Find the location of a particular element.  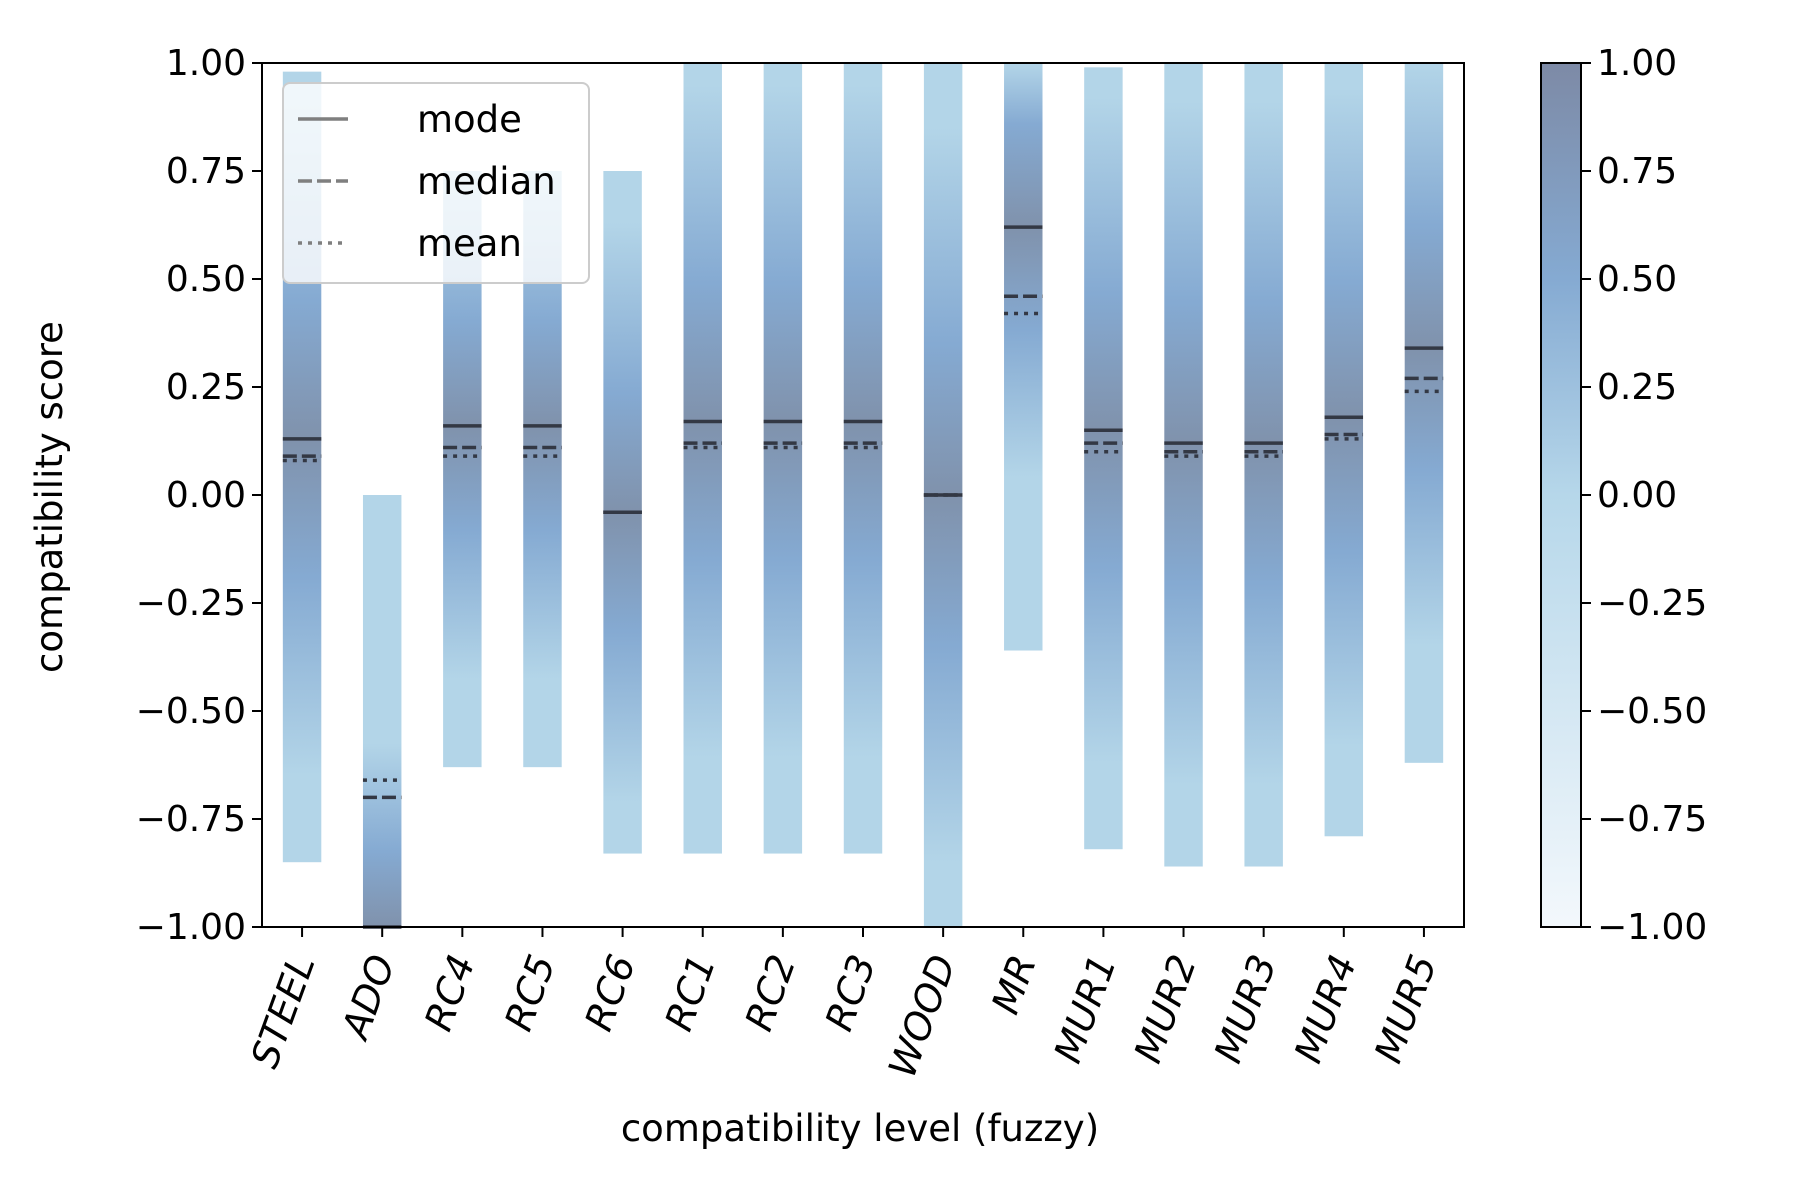

x-tick-label-steel: STEEL is located at coordinates (282, 1011).